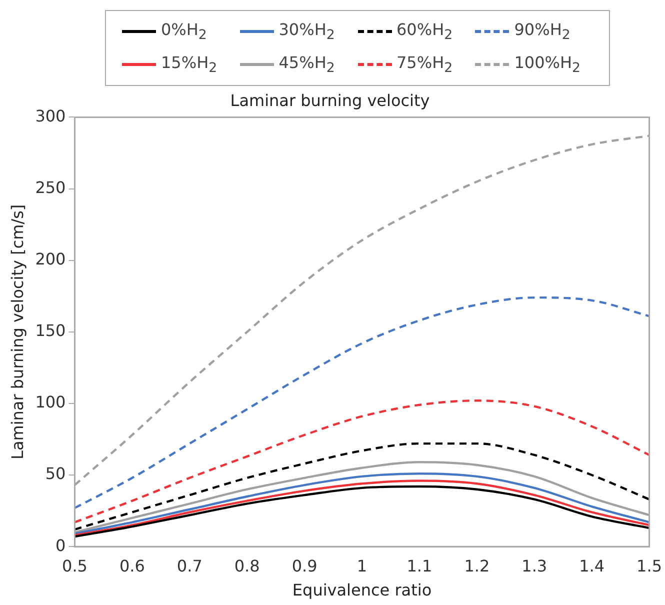 Image resolution: width=665 pixels, height=605 pixels. What do you see at coordinates (247, 566) in the screenshot?
I see `x-tick-label: 0.8` at bounding box center [247, 566].